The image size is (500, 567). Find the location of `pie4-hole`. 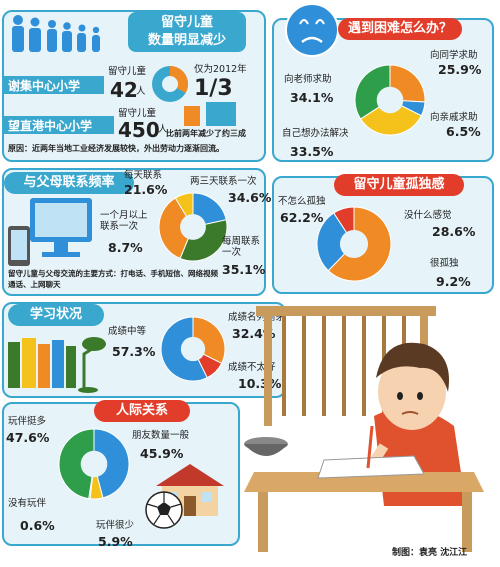

pie4-hole is located at coordinates (94, 464).